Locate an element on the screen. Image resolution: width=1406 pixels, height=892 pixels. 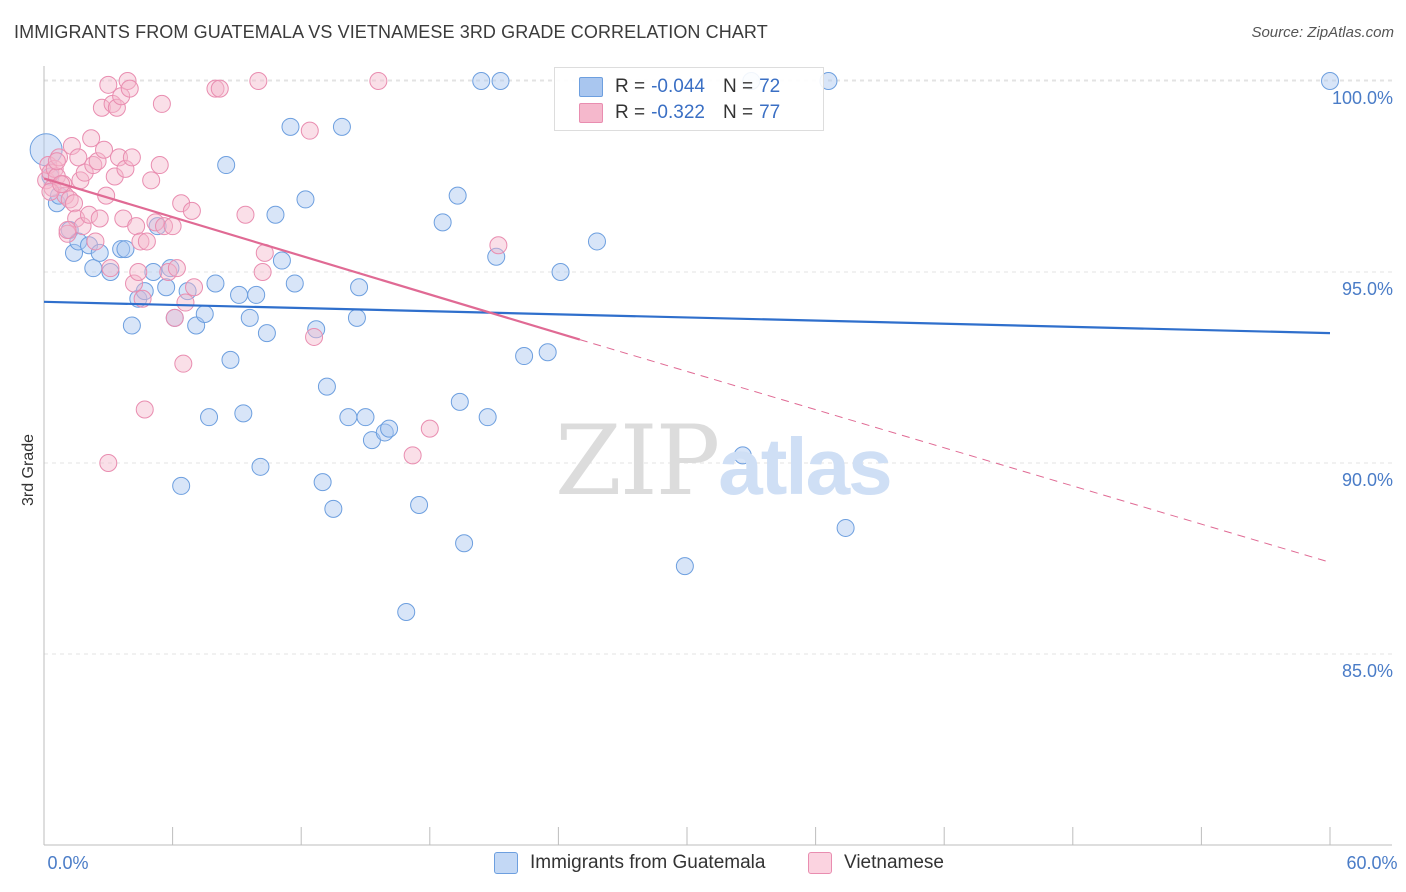
guatemala-swatch is located at coordinates (591, 87).